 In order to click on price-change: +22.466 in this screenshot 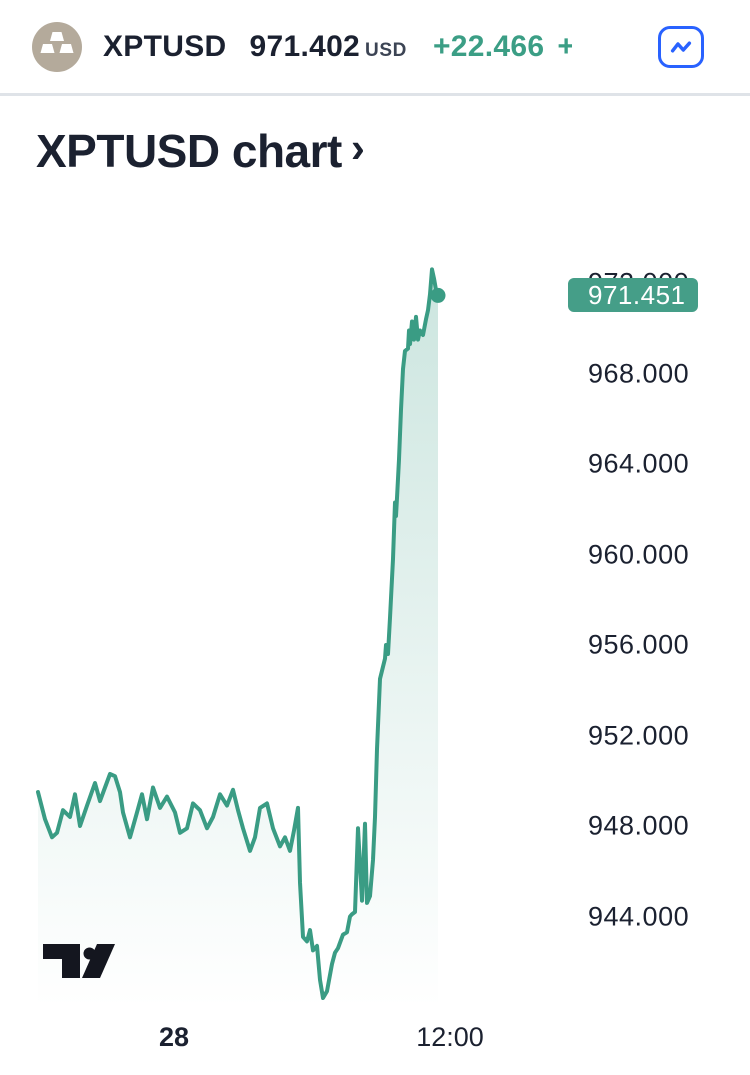, I will do `click(488, 46)`.